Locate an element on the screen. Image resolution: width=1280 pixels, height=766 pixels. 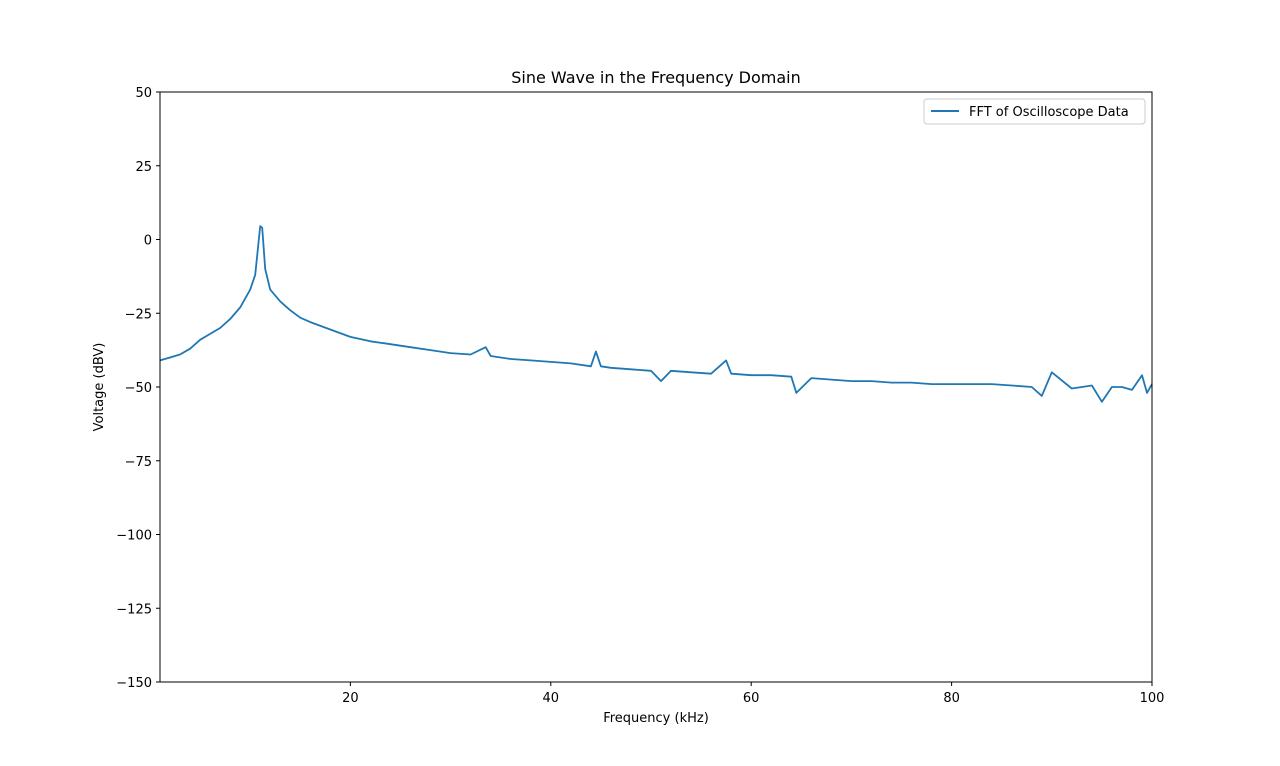
x-tick-label: 80 is located at coordinates (951, 698).